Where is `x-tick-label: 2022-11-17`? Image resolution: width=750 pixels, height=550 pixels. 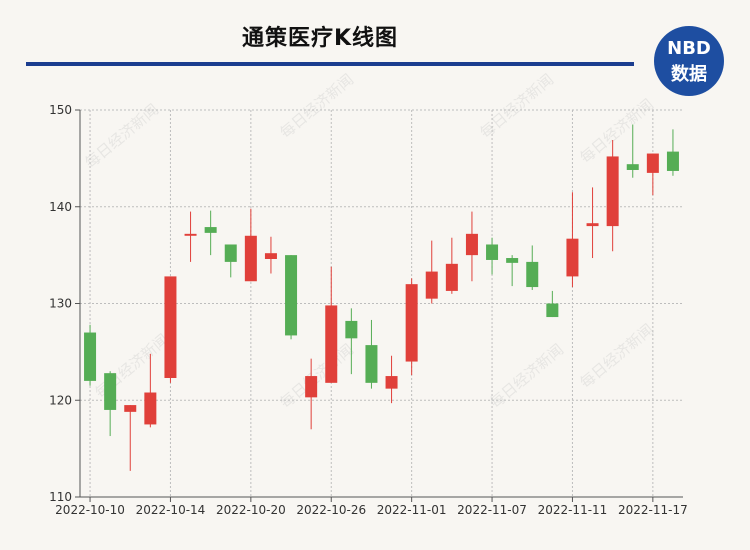 x-tick-label: 2022-11-17 is located at coordinates (653, 510).